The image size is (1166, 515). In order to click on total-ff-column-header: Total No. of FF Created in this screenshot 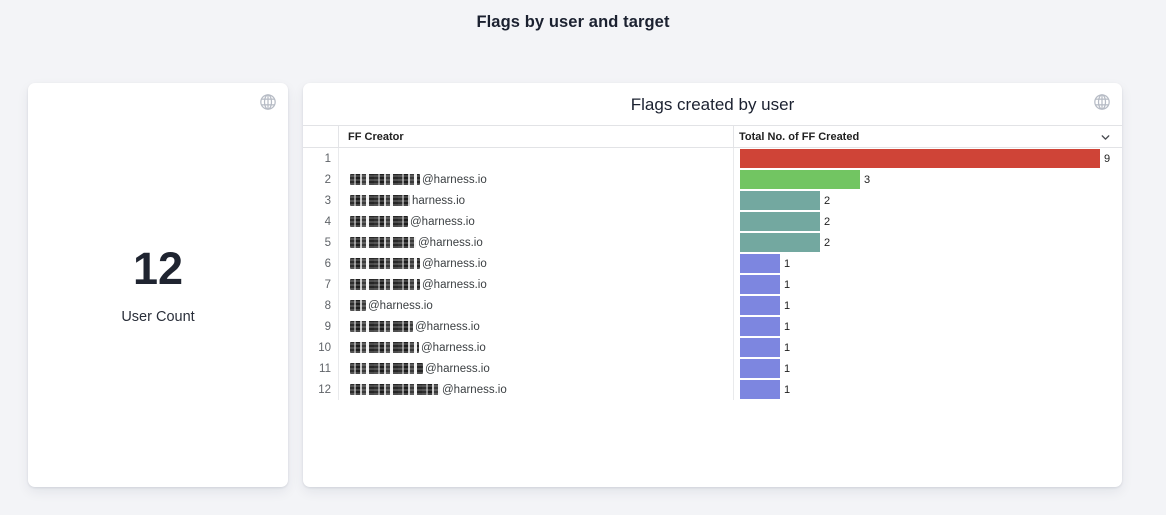, I will do `click(927, 136)`.